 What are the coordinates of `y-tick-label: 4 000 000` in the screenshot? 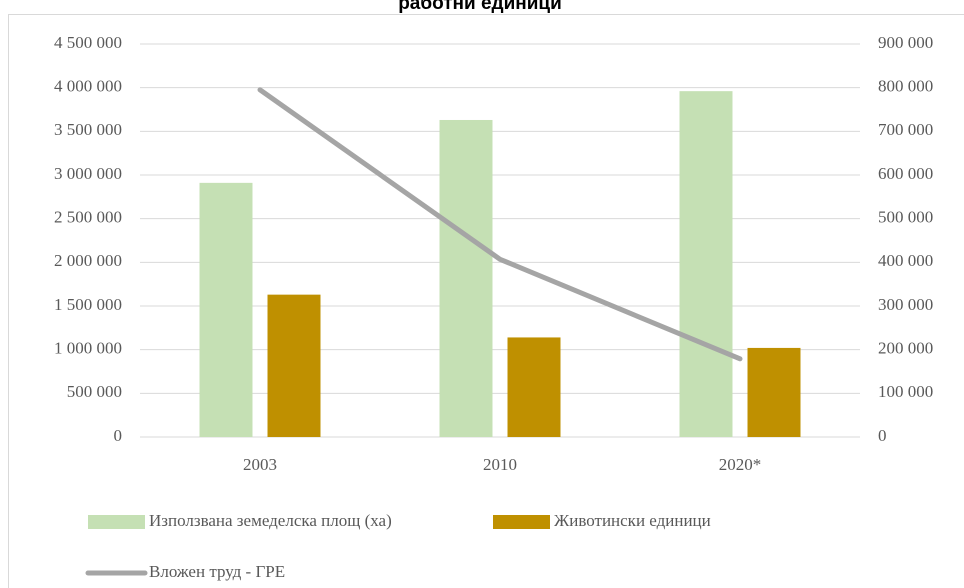 It's located at (88, 86).